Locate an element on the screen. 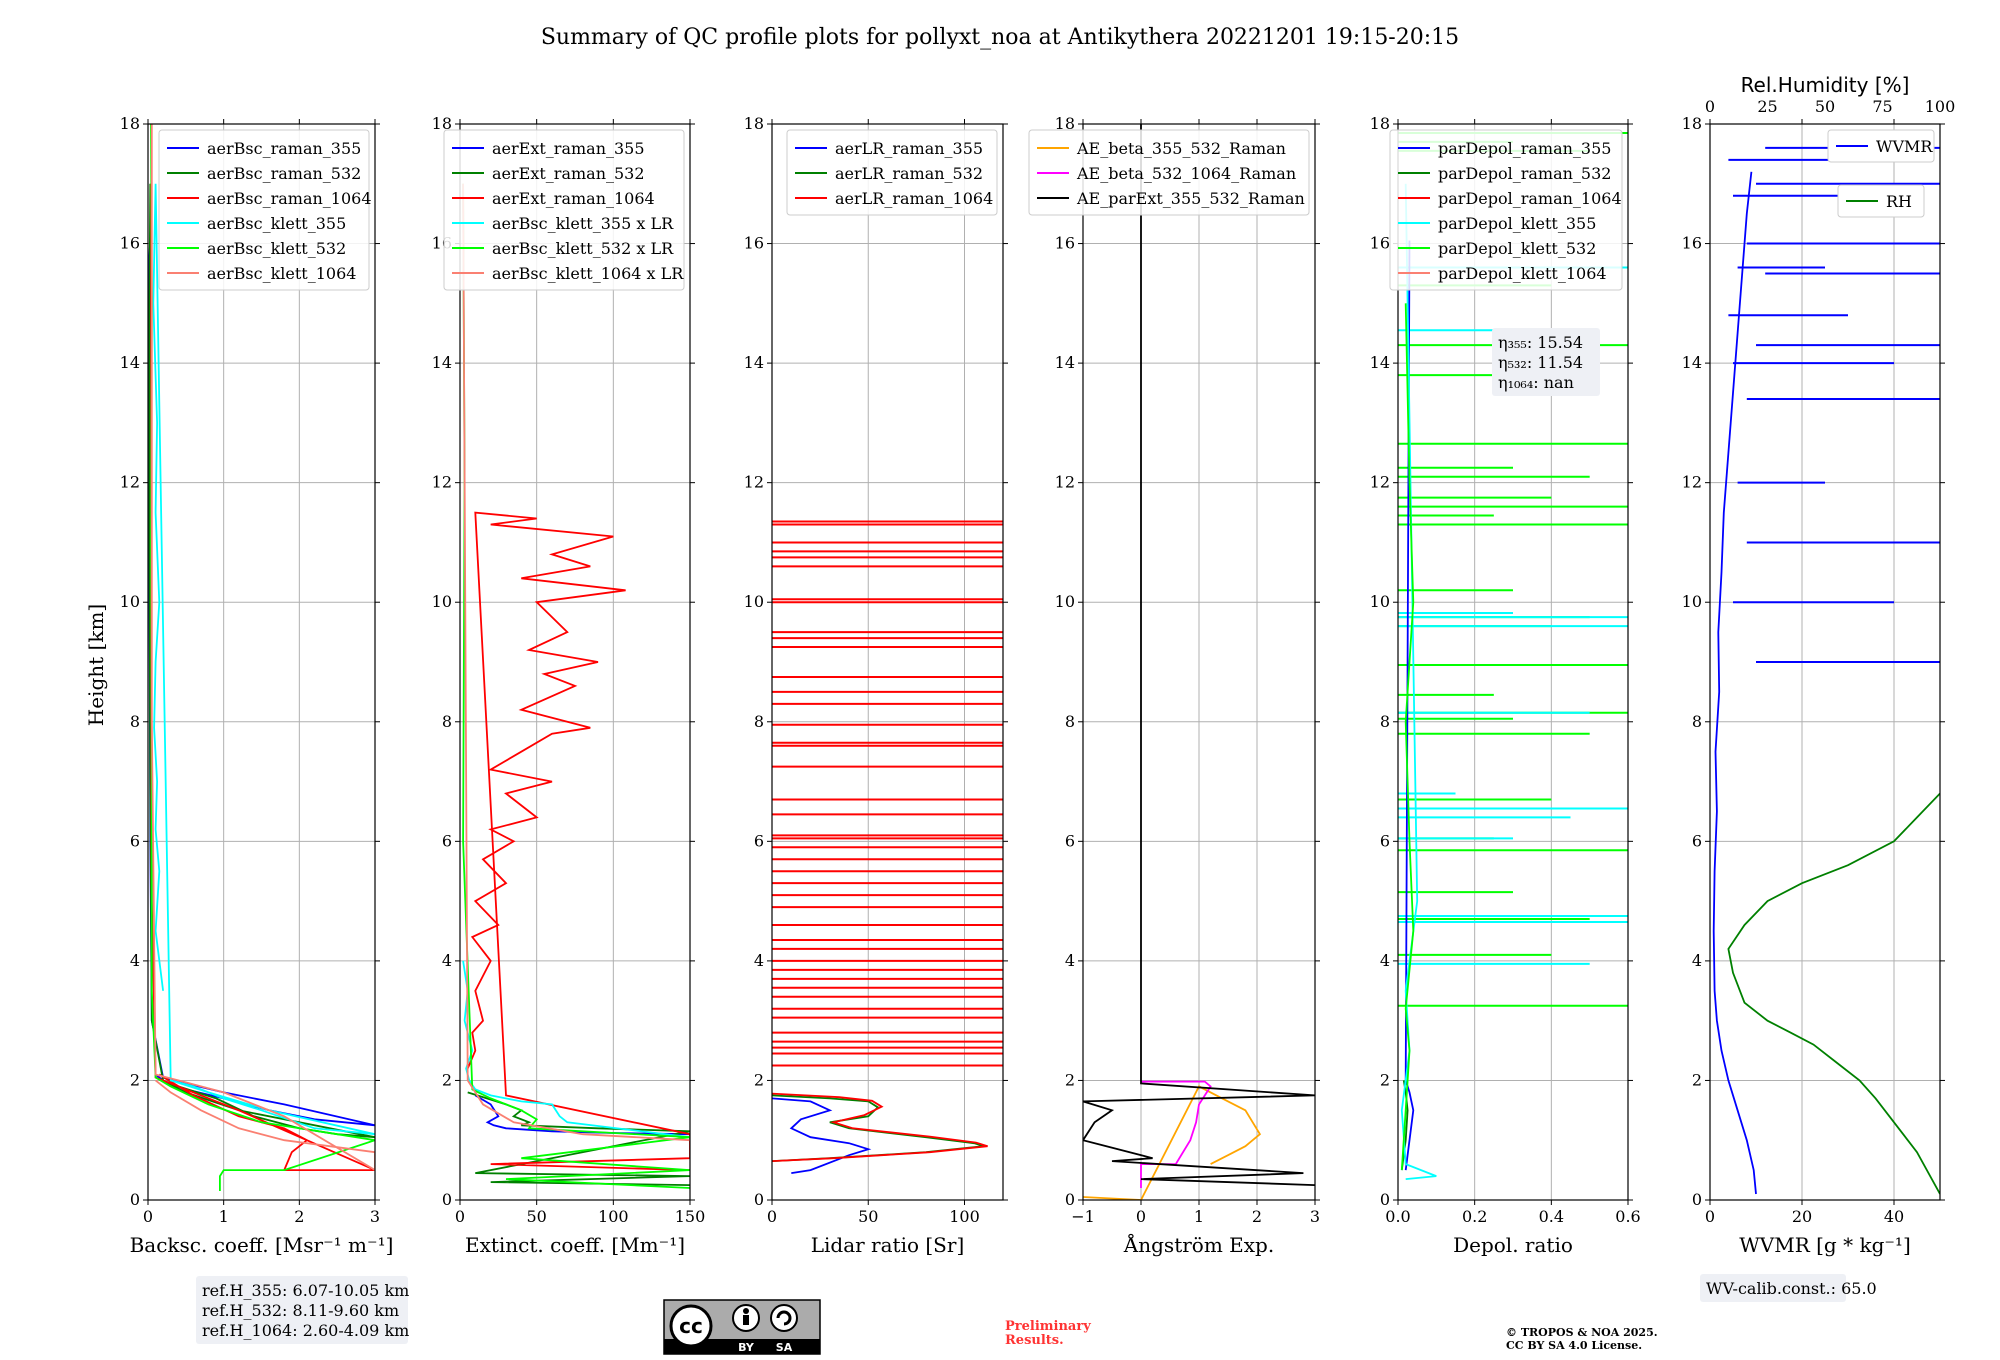  series-line-wvmr is located at coordinates (1734, 683).